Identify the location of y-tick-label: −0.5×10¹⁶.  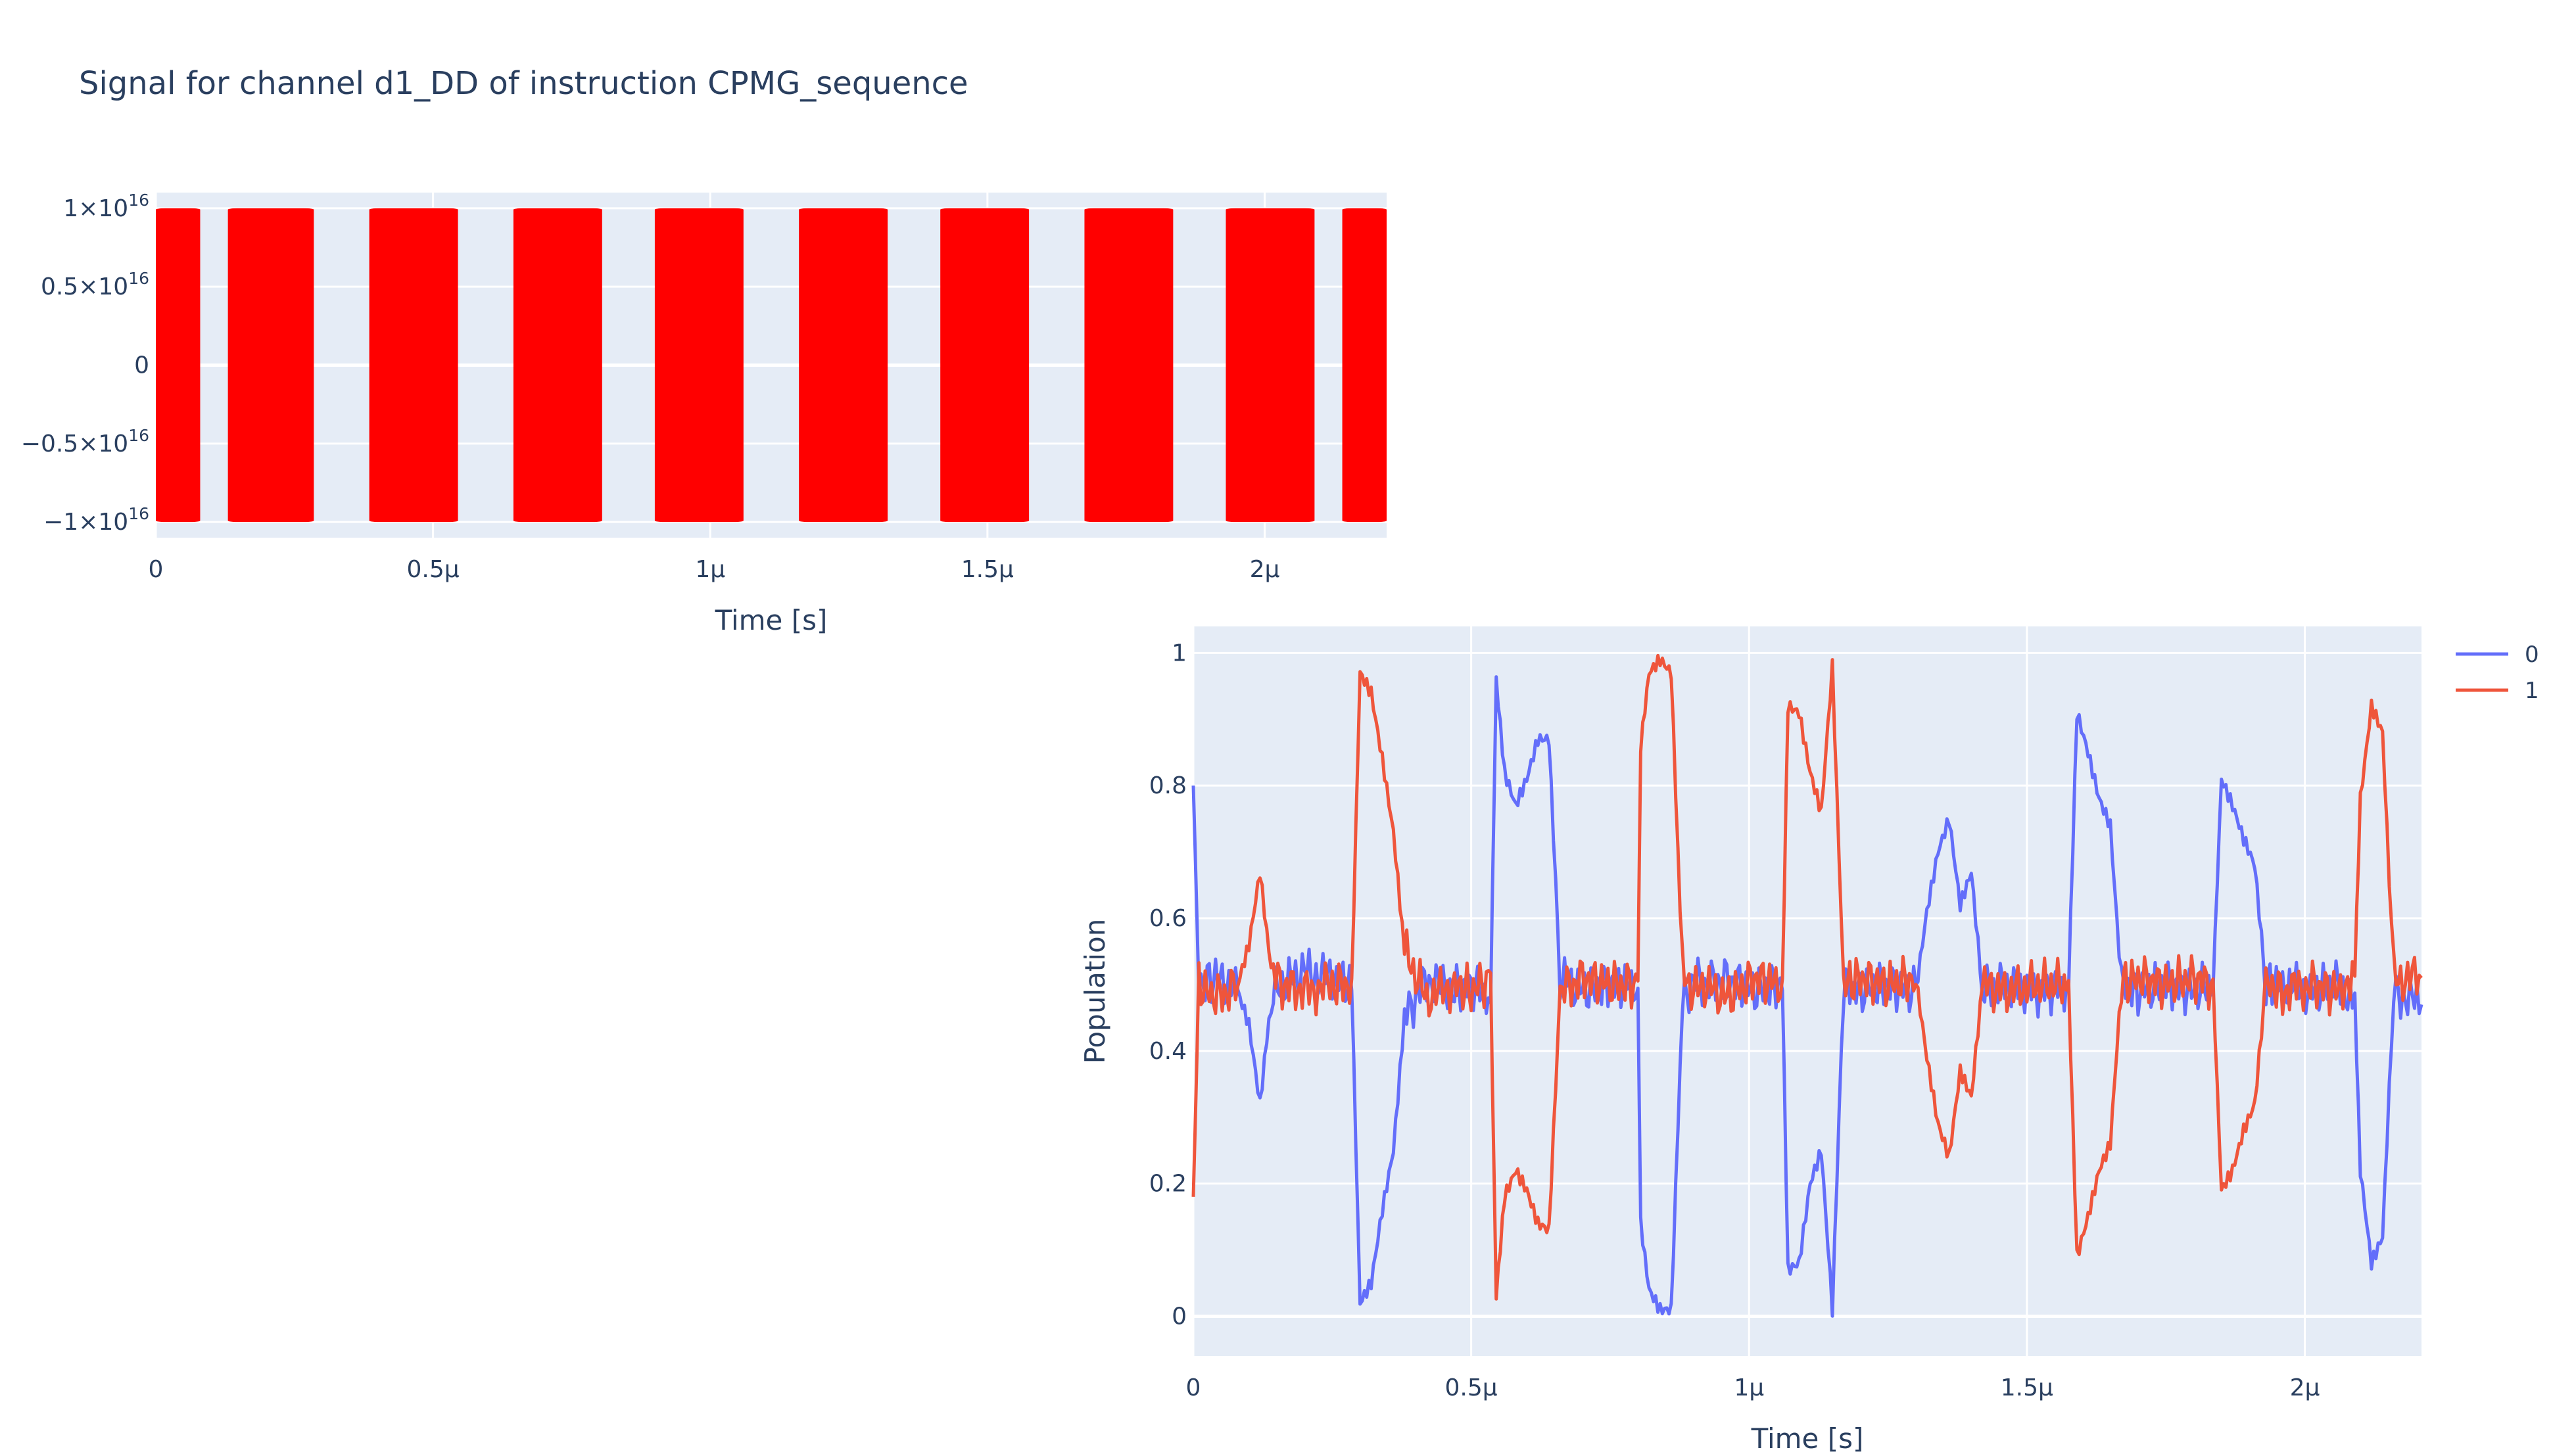
(85, 441).